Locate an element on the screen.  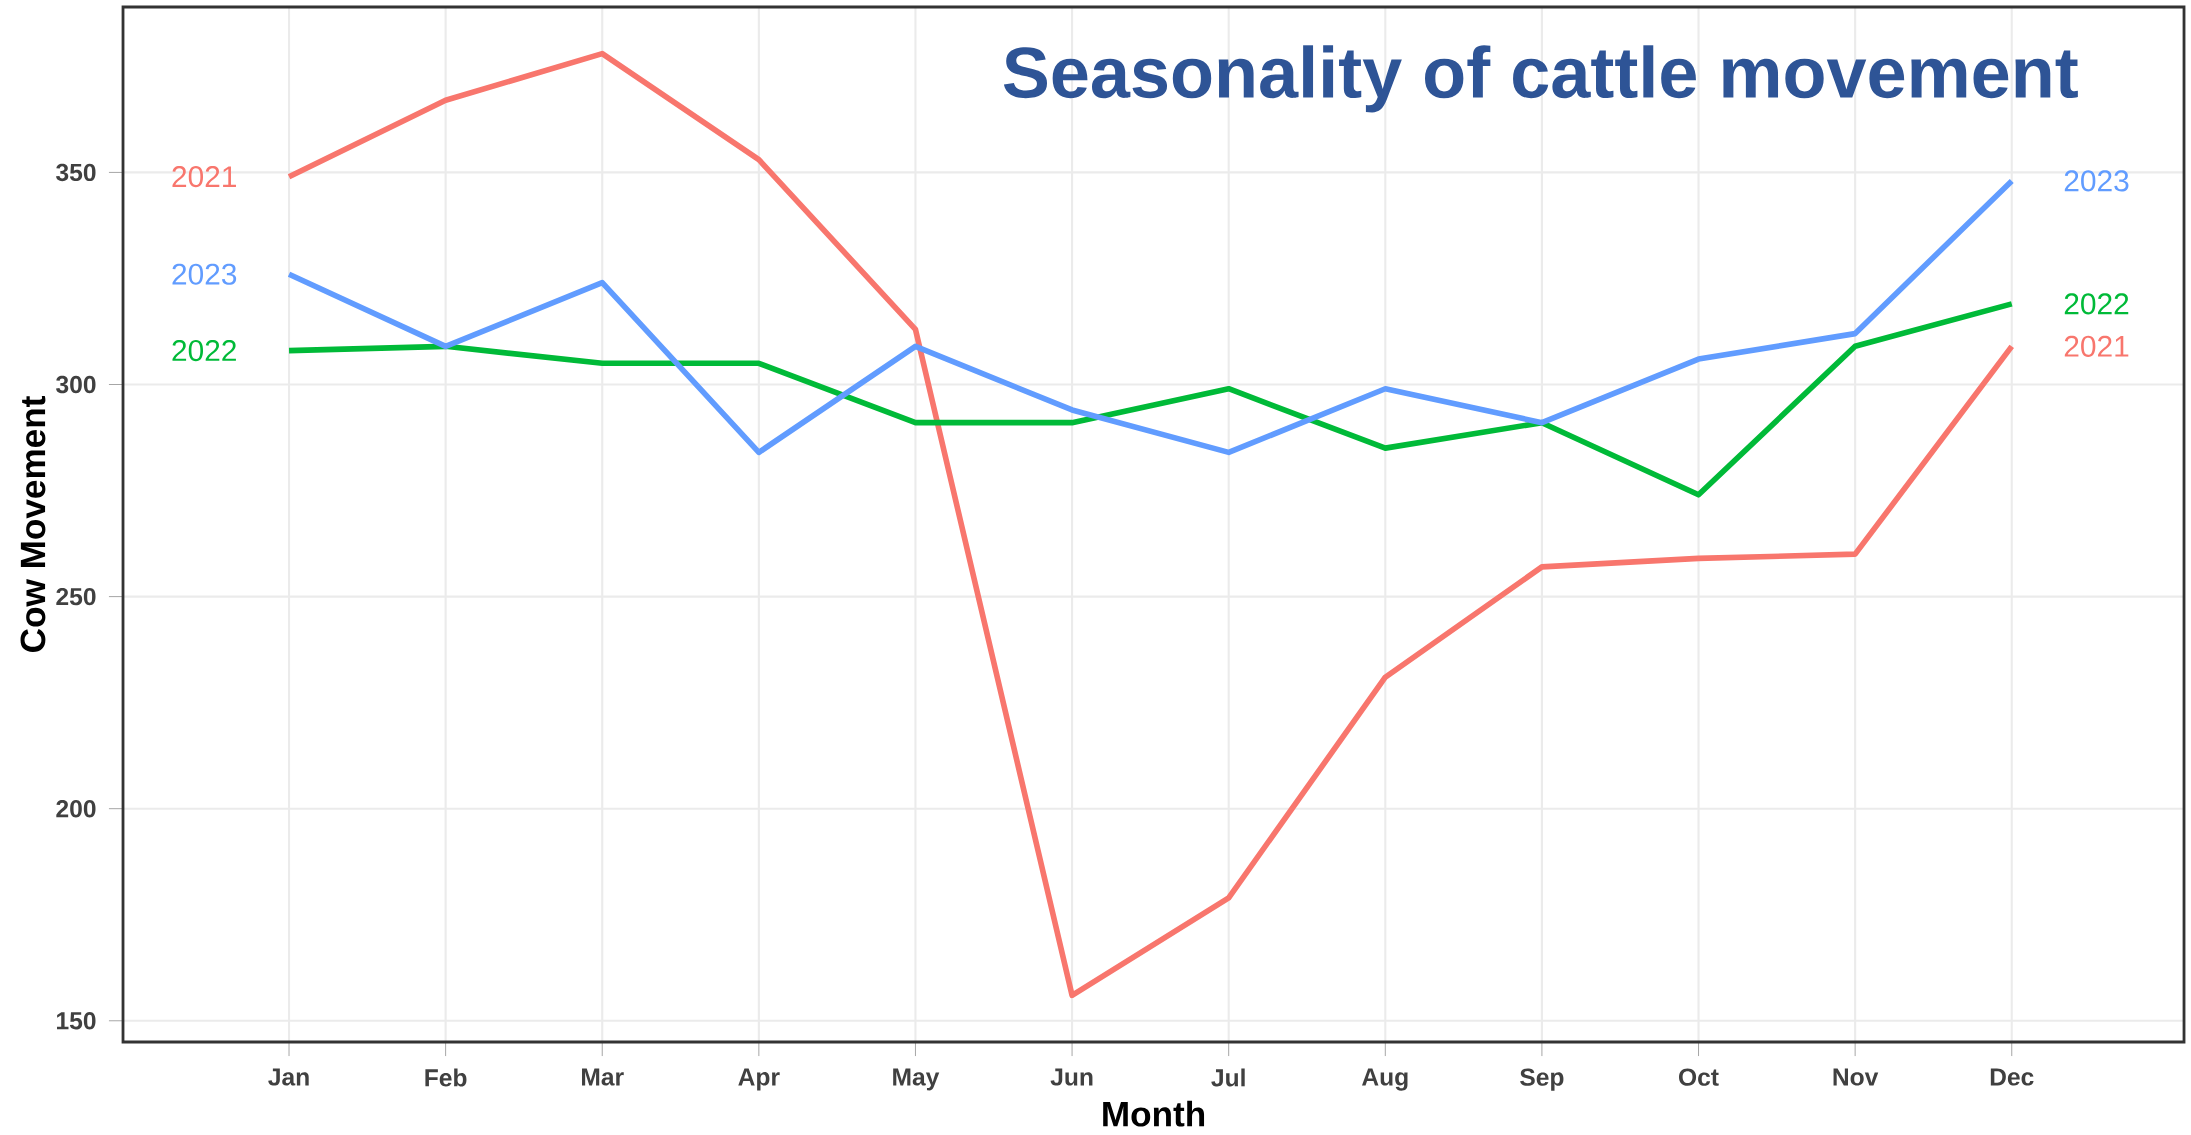
series-label: 2021 is located at coordinates (204, 177).